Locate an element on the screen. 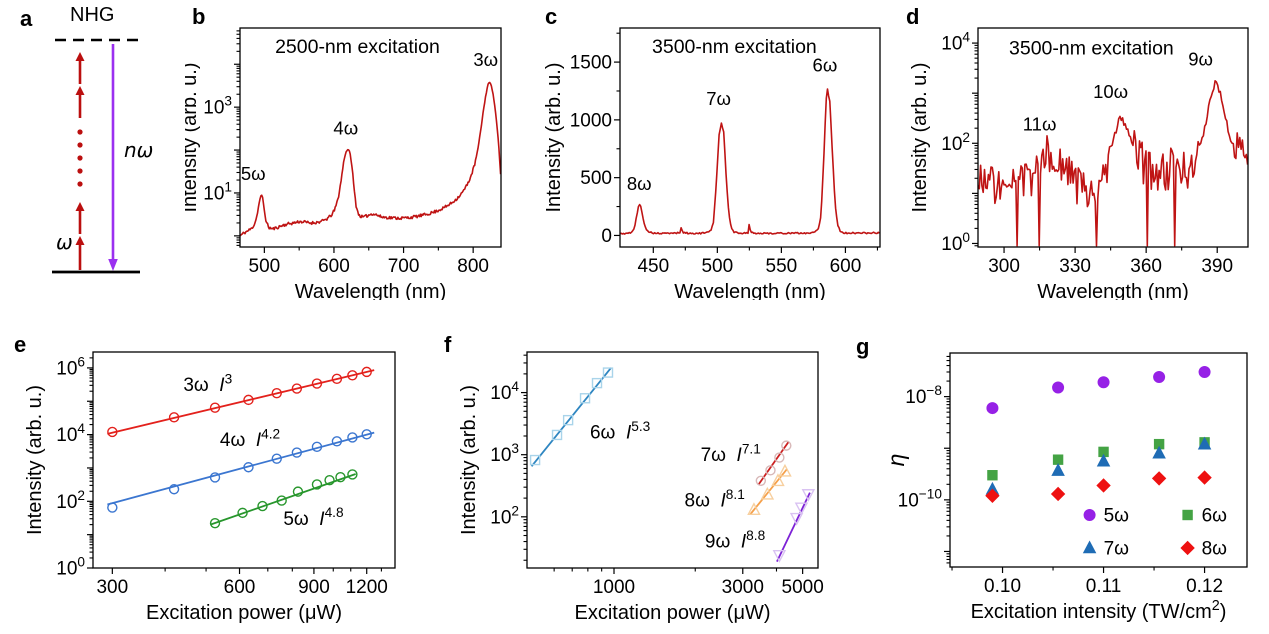 Image resolution: width=1269 pixels, height=634 pixels. n-omega-label: nω is located at coordinates (139, 150).